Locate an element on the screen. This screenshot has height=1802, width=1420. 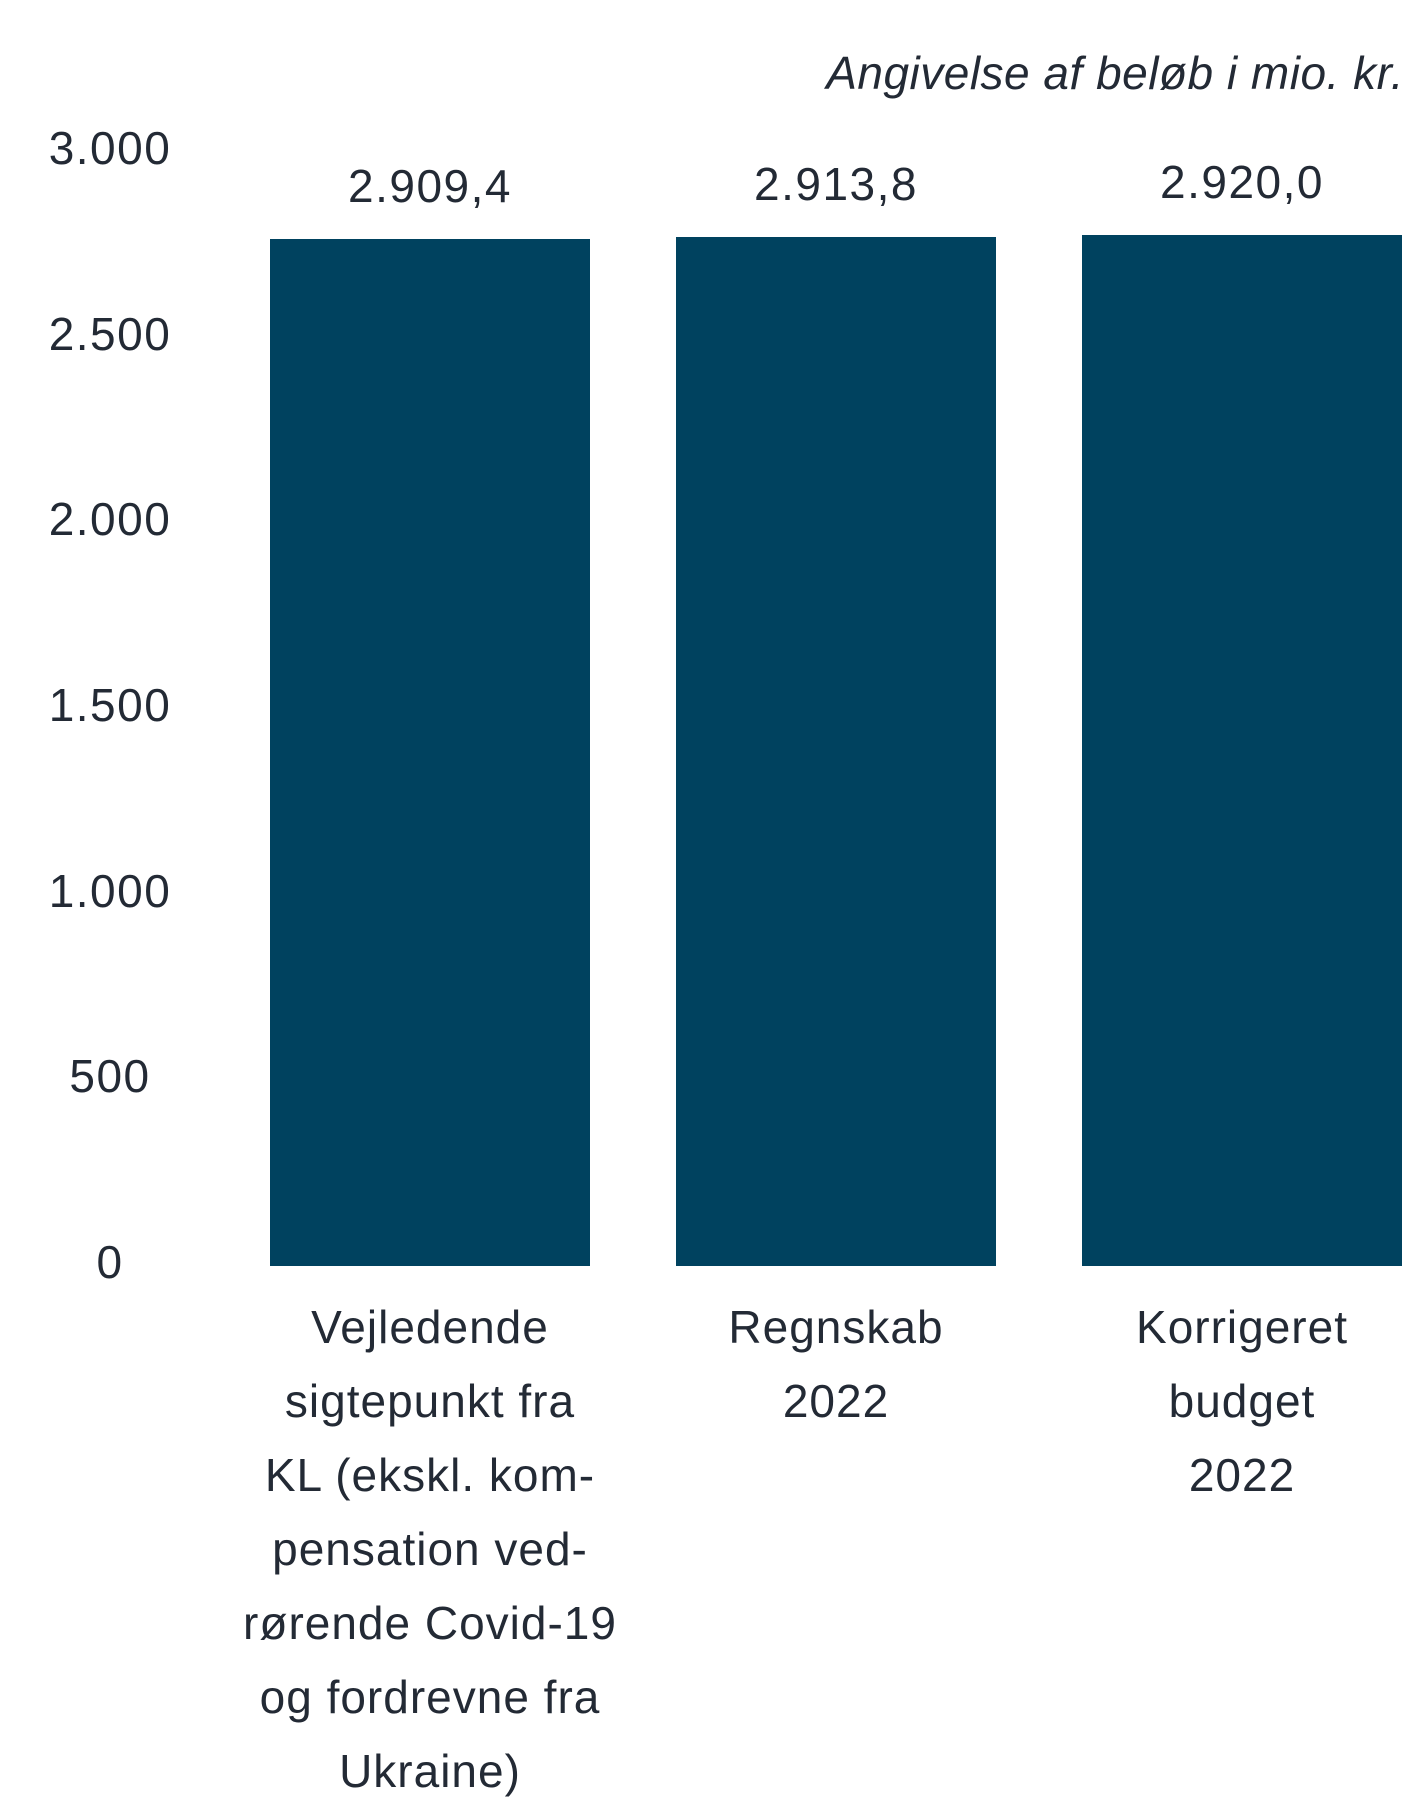
y-axis-tick: 1.000 is located at coordinates (110, 891).